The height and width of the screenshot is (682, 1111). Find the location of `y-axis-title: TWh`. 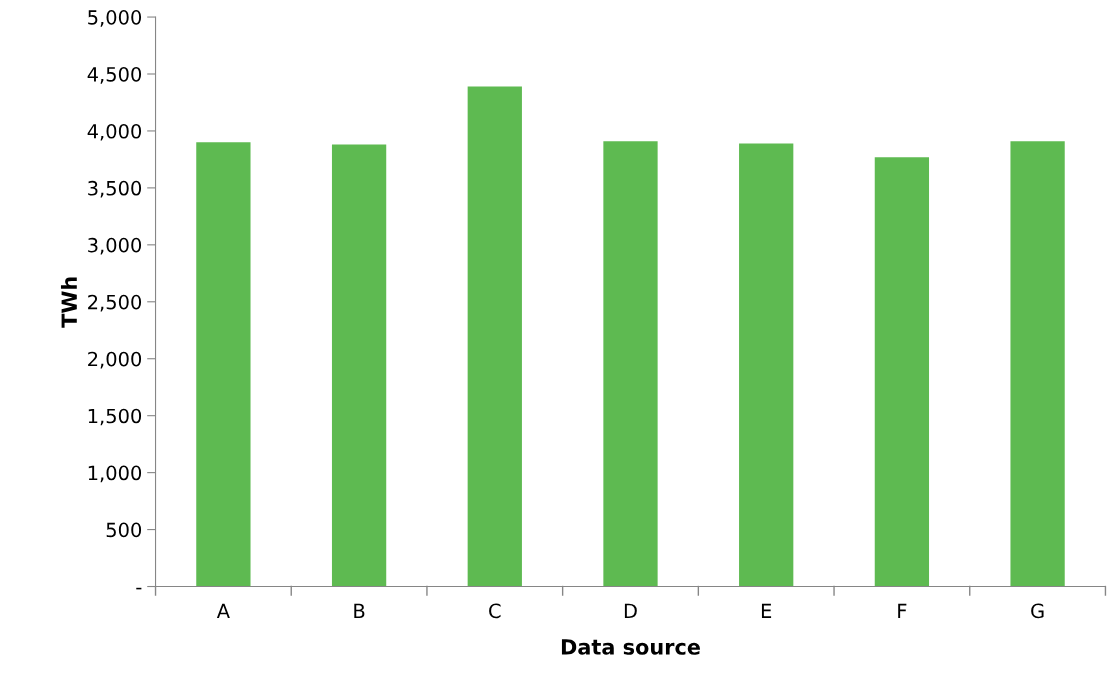

y-axis-title: TWh is located at coordinates (68, 302).